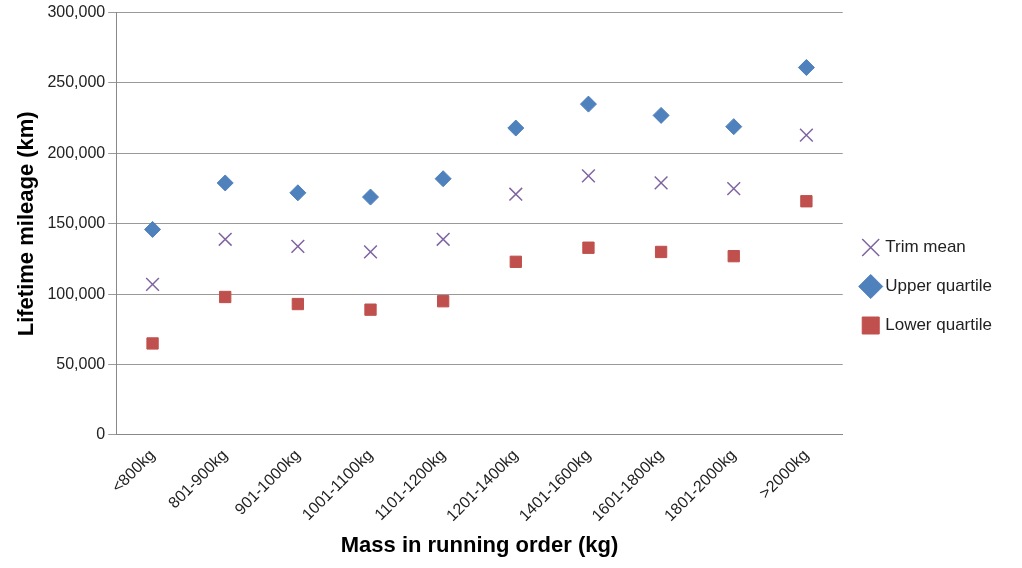 The image size is (1022, 568). I want to click on x-axis-title: Mass in running order (kg), so click(479, 544).